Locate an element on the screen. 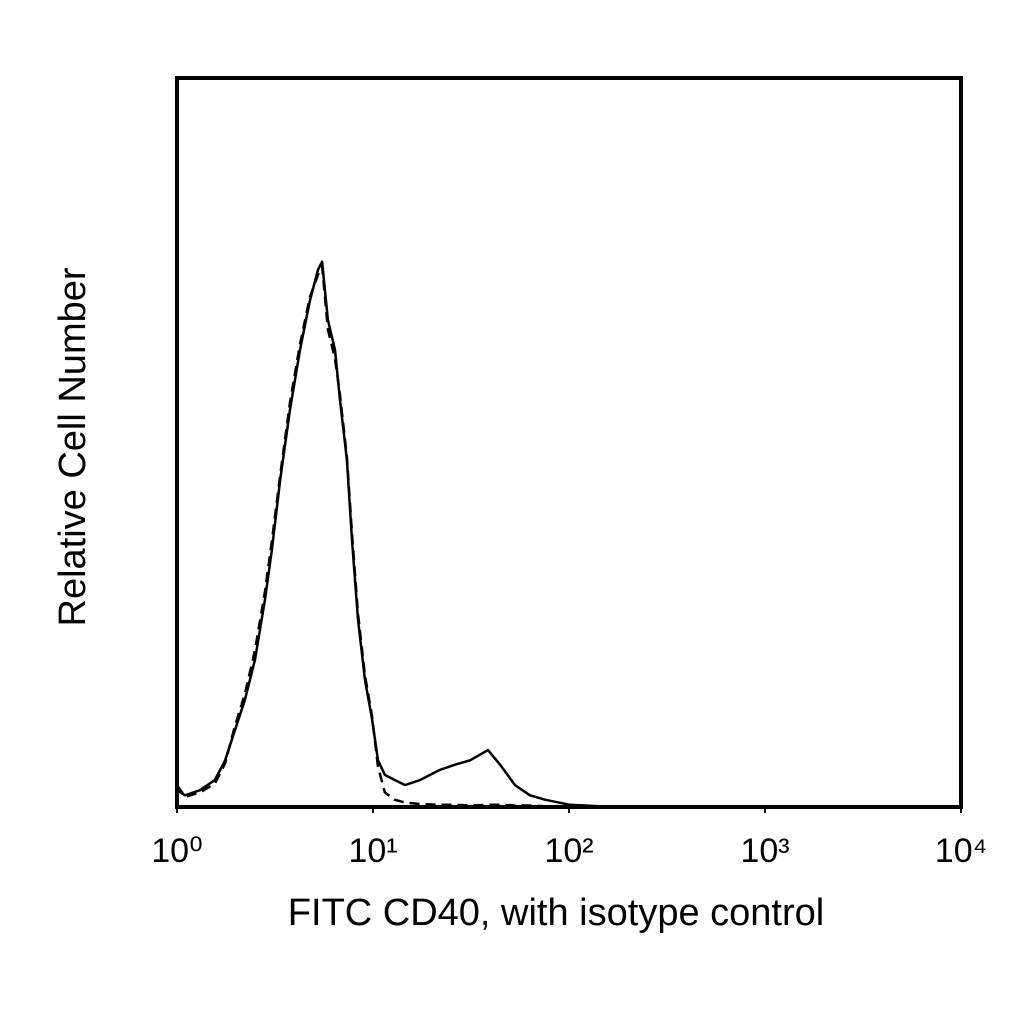 The image size is (1024, 1029). x-tick-label: 10³ is located at coordinates (764, 851).